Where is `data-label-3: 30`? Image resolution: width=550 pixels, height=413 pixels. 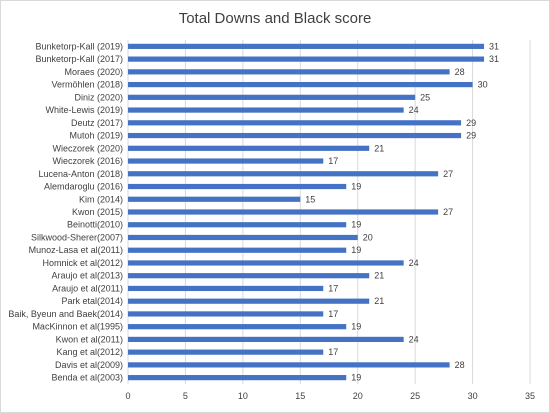 data-label-3: 30 is located at coordinates (483, 85).